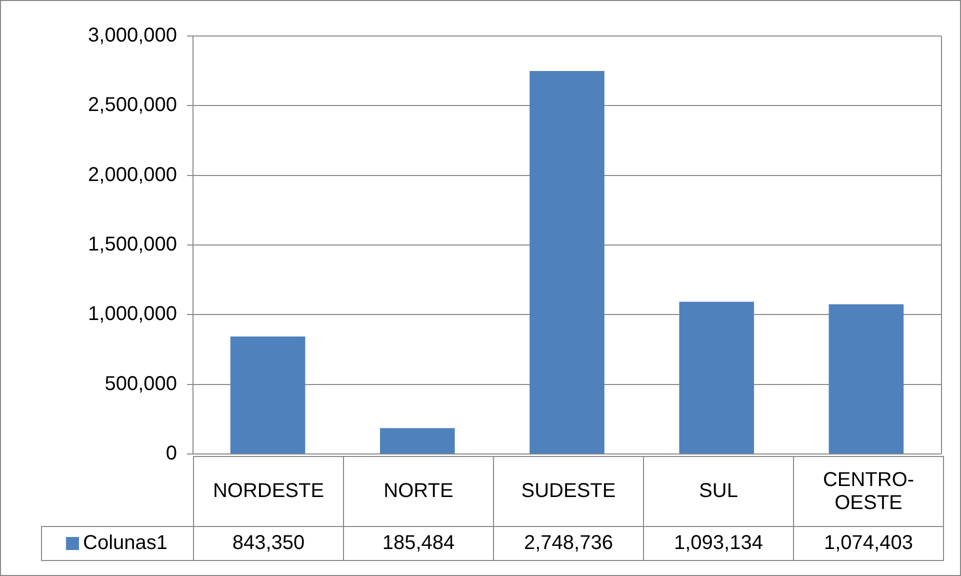 Image resolution: width=961 pixels, height=576 pixels. What do you see at coordinates (132, 245) in the screenshot?
I see `y-tick-label: 1,500,000` at bounding box center [132, 245].